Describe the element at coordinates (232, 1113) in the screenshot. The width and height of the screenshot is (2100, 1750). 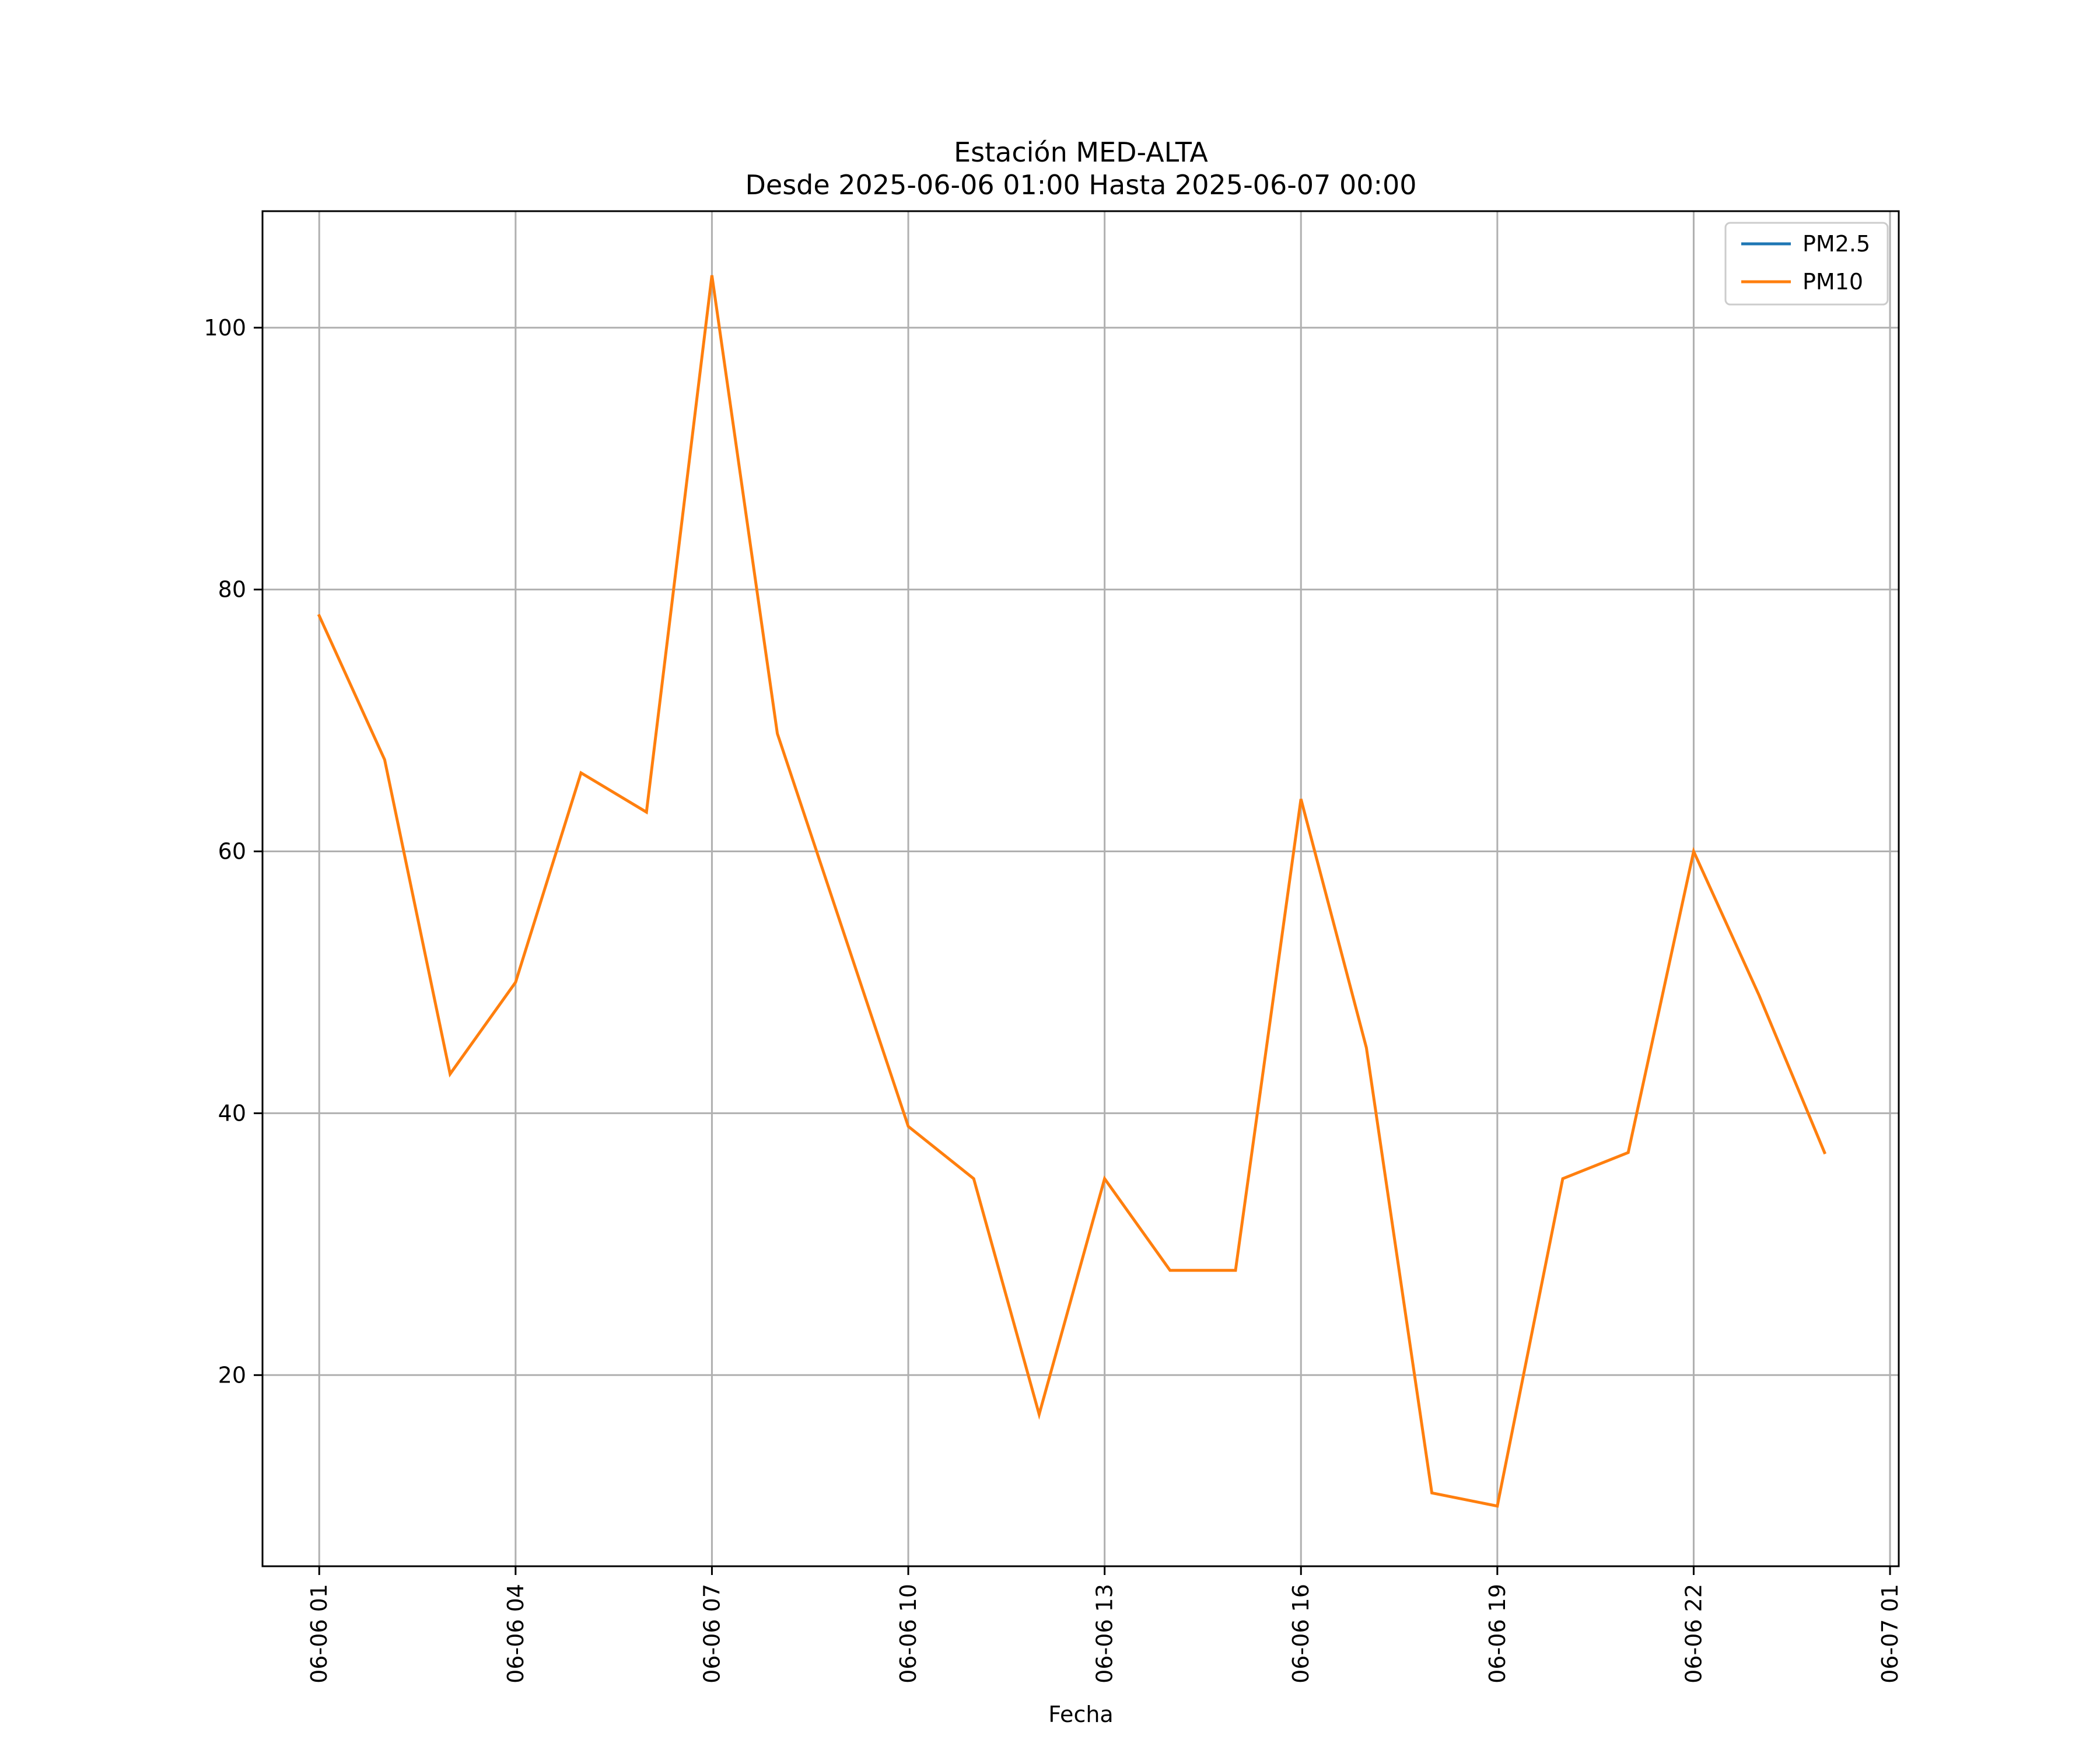
I see `y-tick-label: 40` at that location.